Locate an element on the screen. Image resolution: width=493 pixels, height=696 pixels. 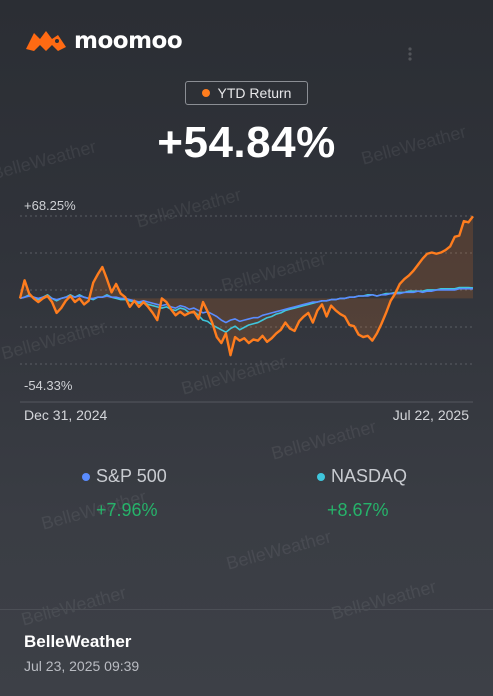
footer-divider is located at coordinates (246, 609).